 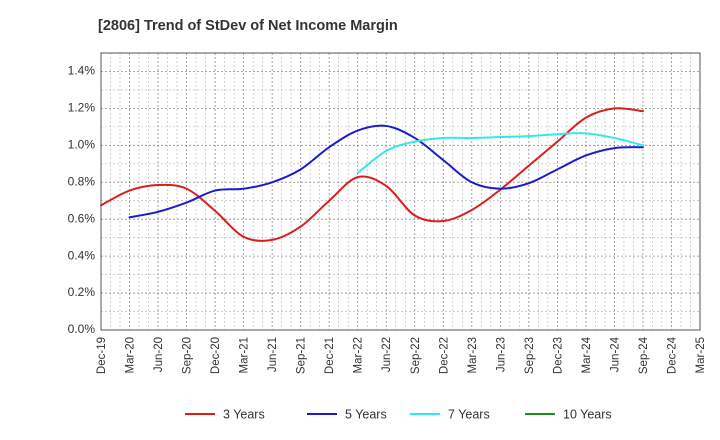 I want to click on x-tick-label: Jun-21, so click(x=273, y=354).